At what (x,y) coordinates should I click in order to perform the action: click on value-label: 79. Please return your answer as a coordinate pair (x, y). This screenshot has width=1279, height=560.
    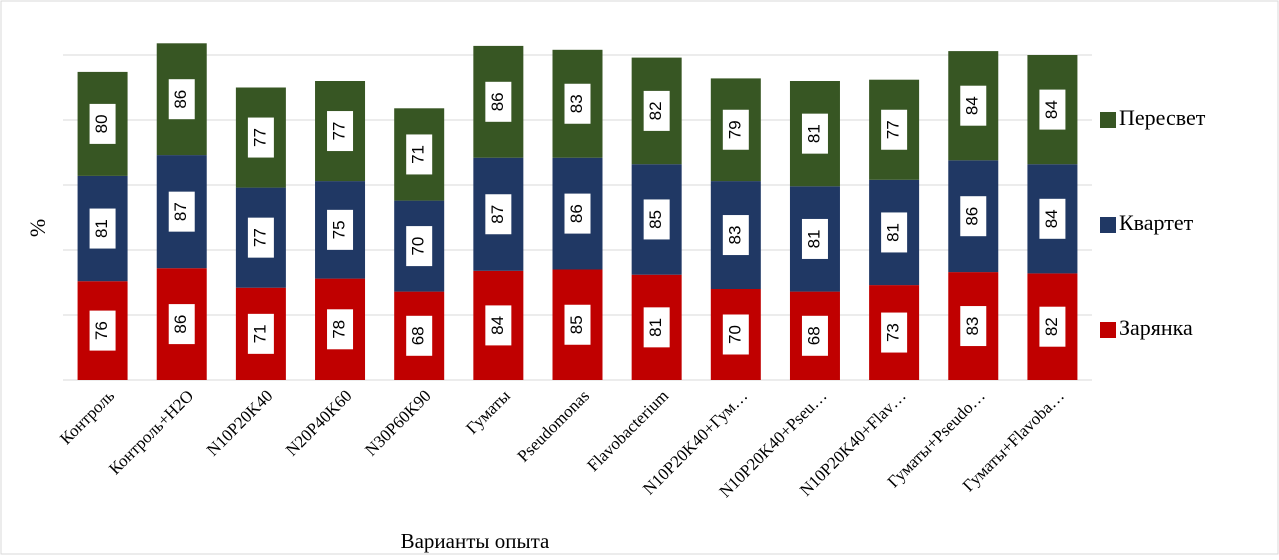
    Looking at the image, I should click on (734, 129).